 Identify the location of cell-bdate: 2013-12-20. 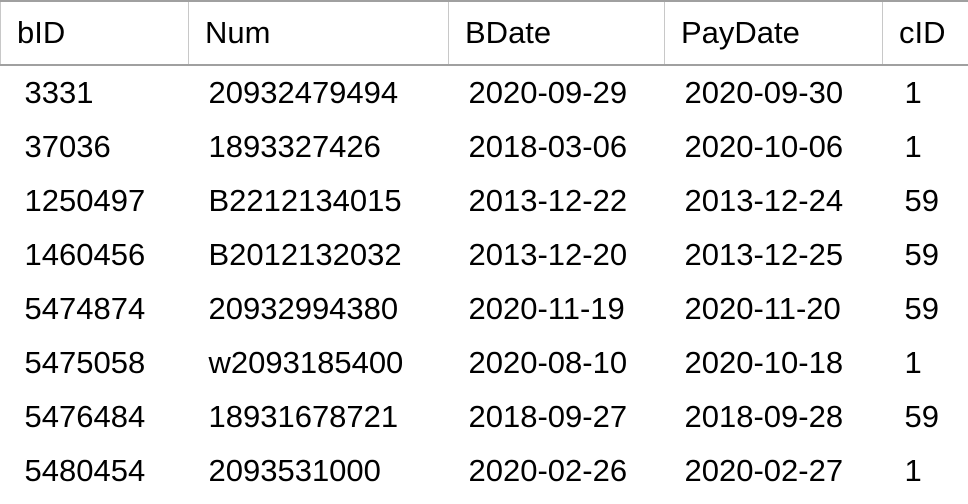
(556, 255).